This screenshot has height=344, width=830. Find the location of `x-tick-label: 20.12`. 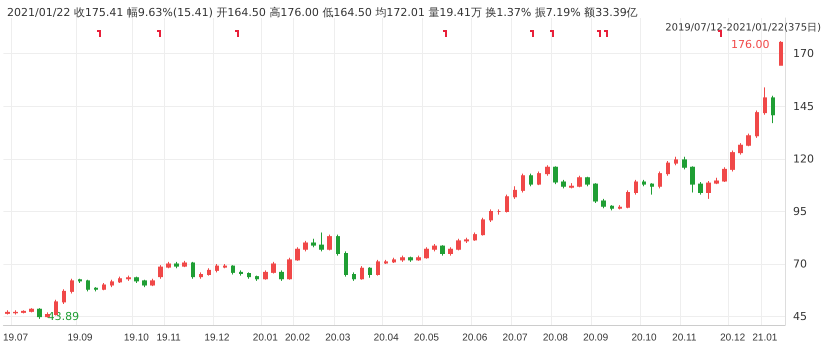

x-tick-label: 20.12 is located at coordinates (733, 338).